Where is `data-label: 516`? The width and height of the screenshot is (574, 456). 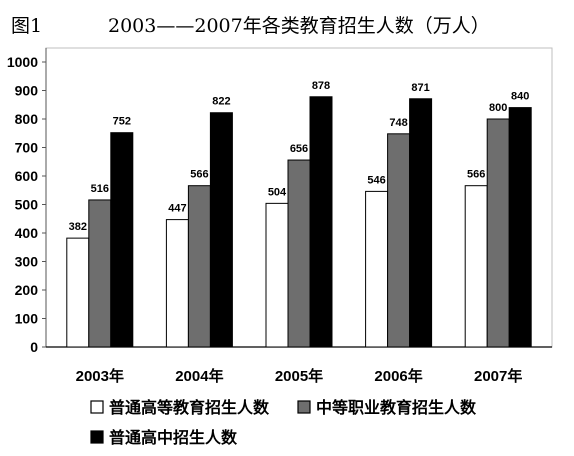 data-label: 516 is located at coordinates (100, 189).